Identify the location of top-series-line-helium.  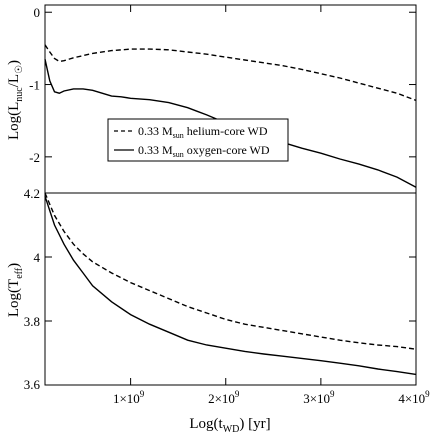
(230, 73).